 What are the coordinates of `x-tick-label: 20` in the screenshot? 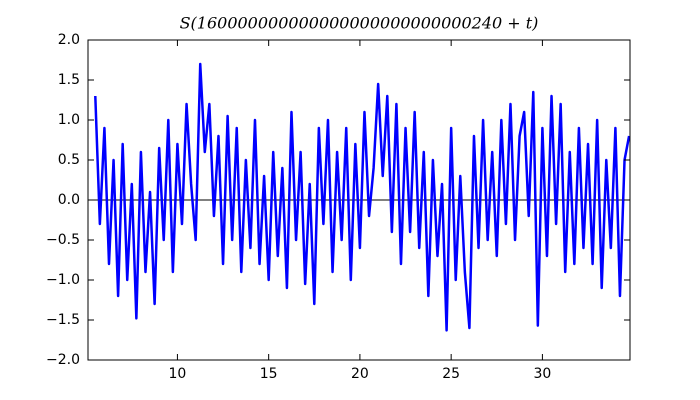 It's located at (360, 374).